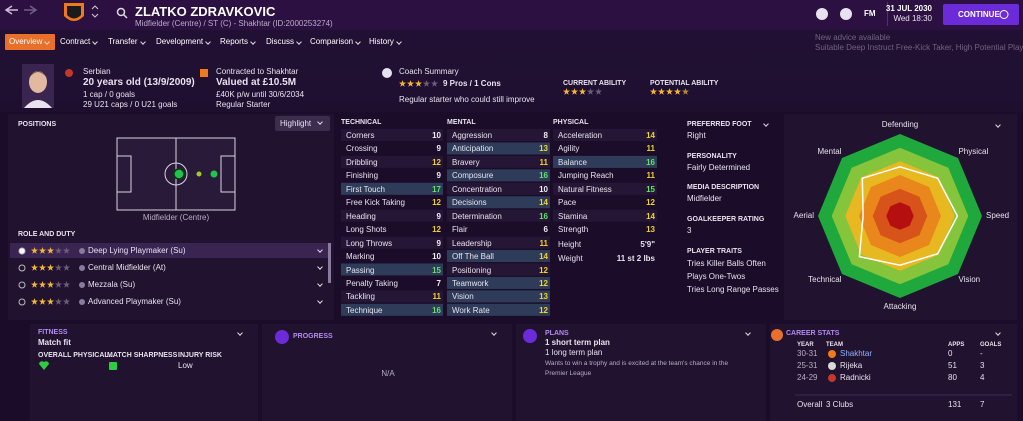 Image resolution: width=1023 pixels, height=421 pixels. I want to click on nationality: Serbian, so click(97, 71).